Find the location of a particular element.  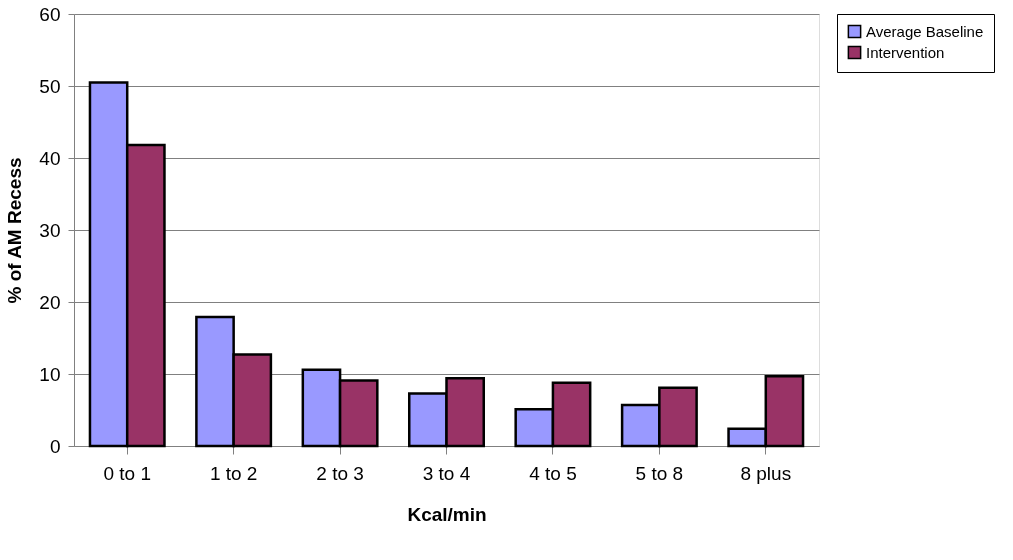

y-tick-label: 50 is located at coordinates (50, 86).